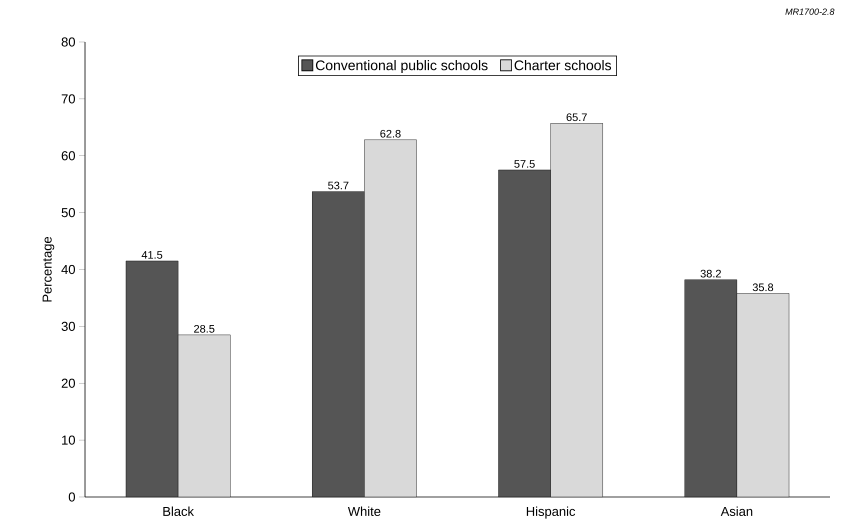 Image resolution: width=841 pixels, height=531 pixels. Describe the element at coordinates (48, 269) in the screenshot. I see `y-axis-title: Percentage` at that location.